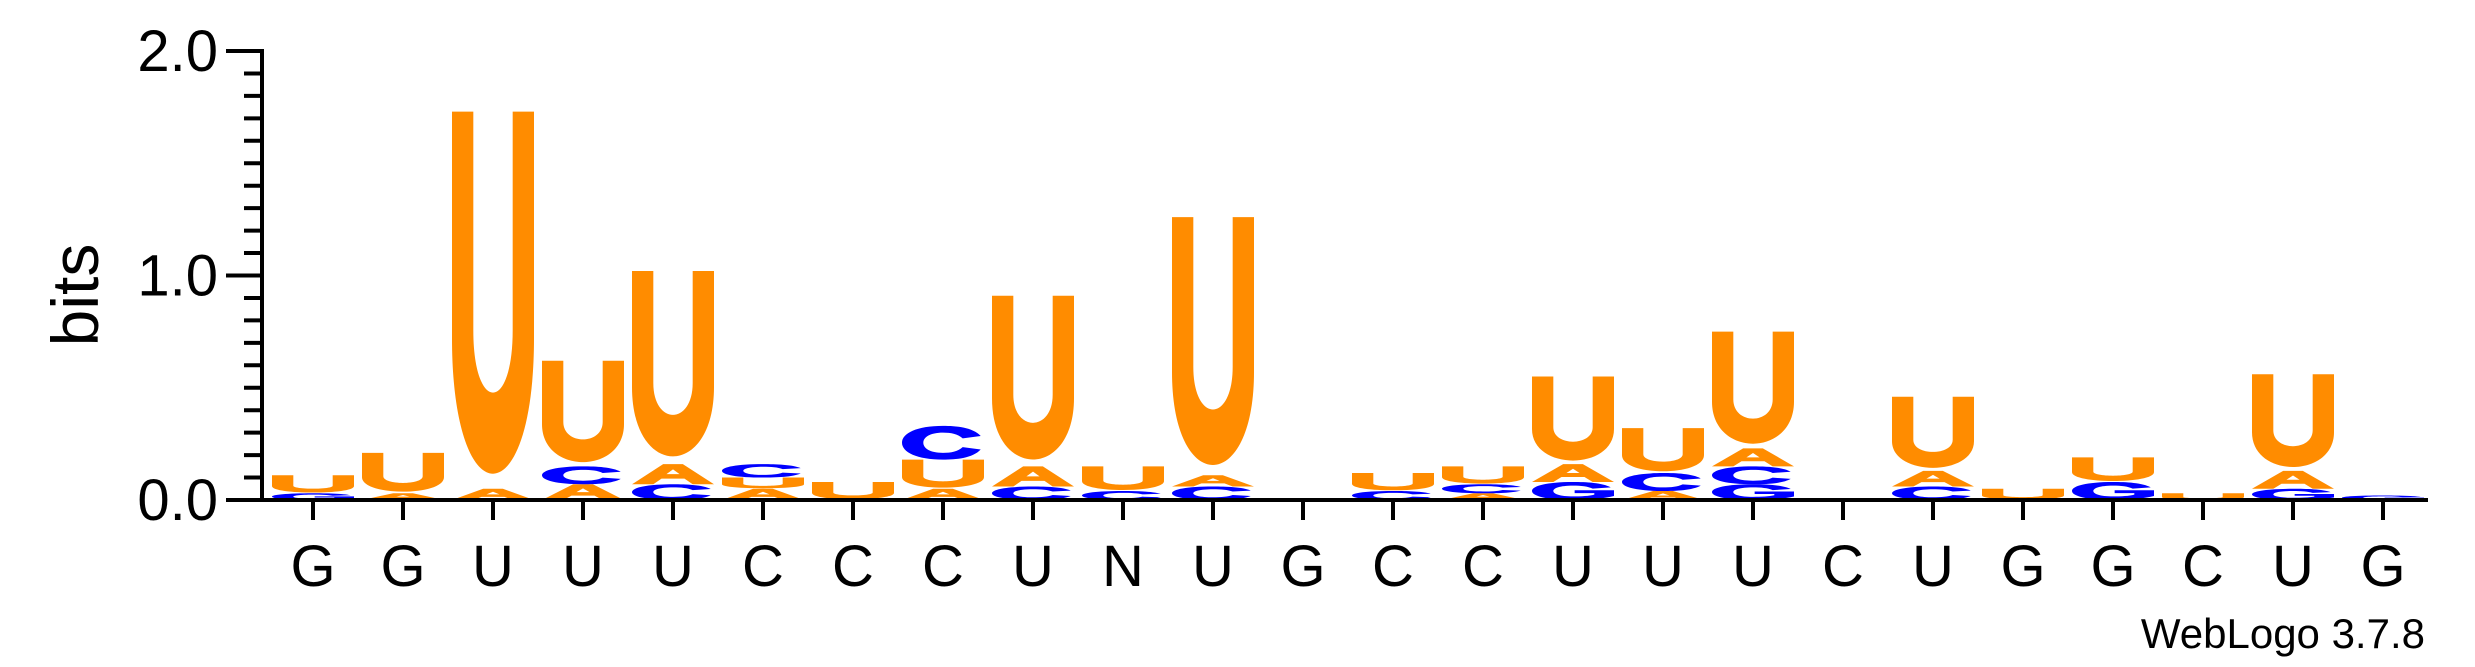  I want to click on x-tick-label: N, so click(1123, 566).